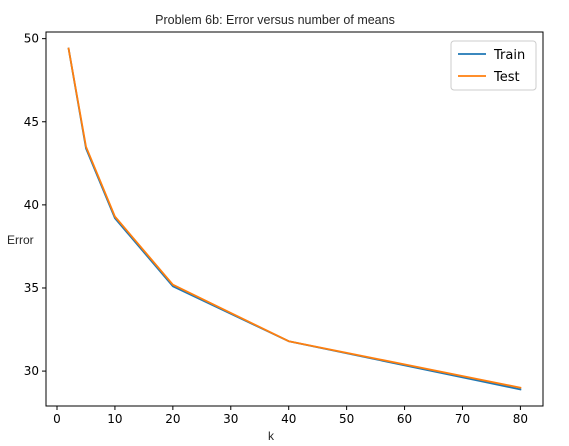 This screenshot has width=569, height=446. What do you see at coordinates (346, 419) in the screenshot?
I see `x-tick-label: 50` at bounding box center [346, 419].